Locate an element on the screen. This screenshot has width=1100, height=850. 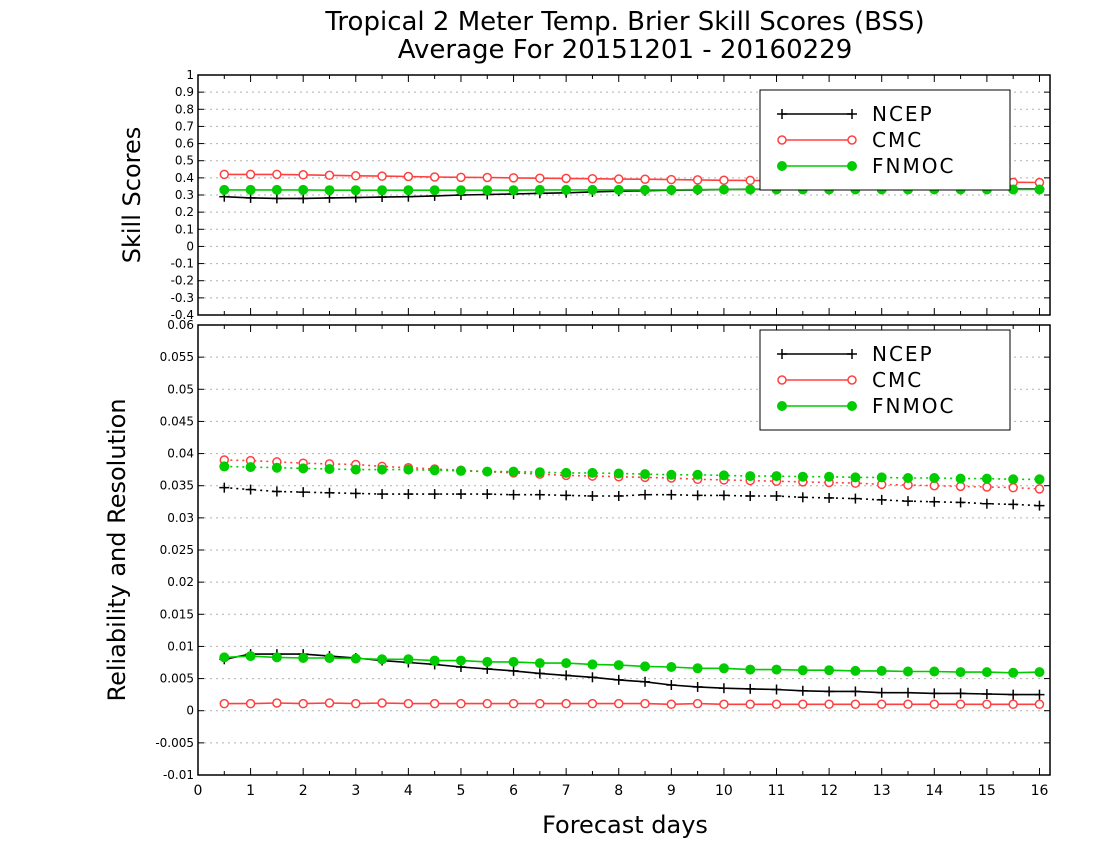
x-tick-label: 4 is located at coordinates (408, 791).